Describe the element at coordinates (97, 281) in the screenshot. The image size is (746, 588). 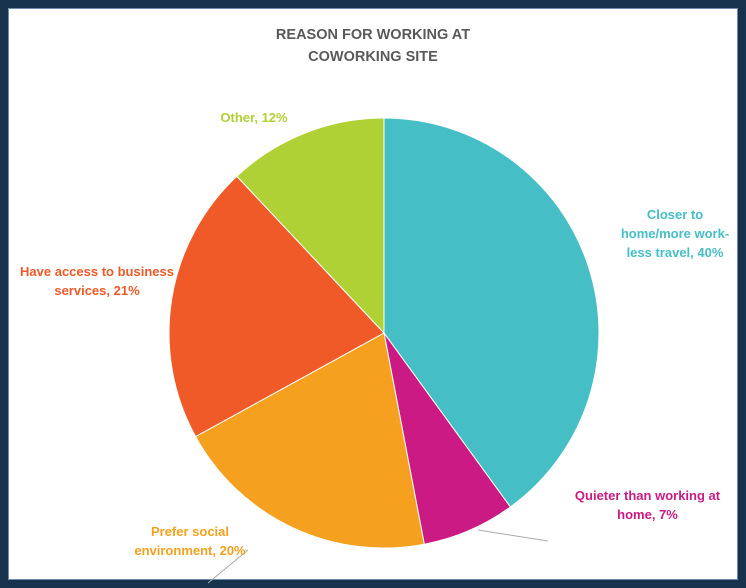
I see `data-label: Have access to business services, 21%` at that location.